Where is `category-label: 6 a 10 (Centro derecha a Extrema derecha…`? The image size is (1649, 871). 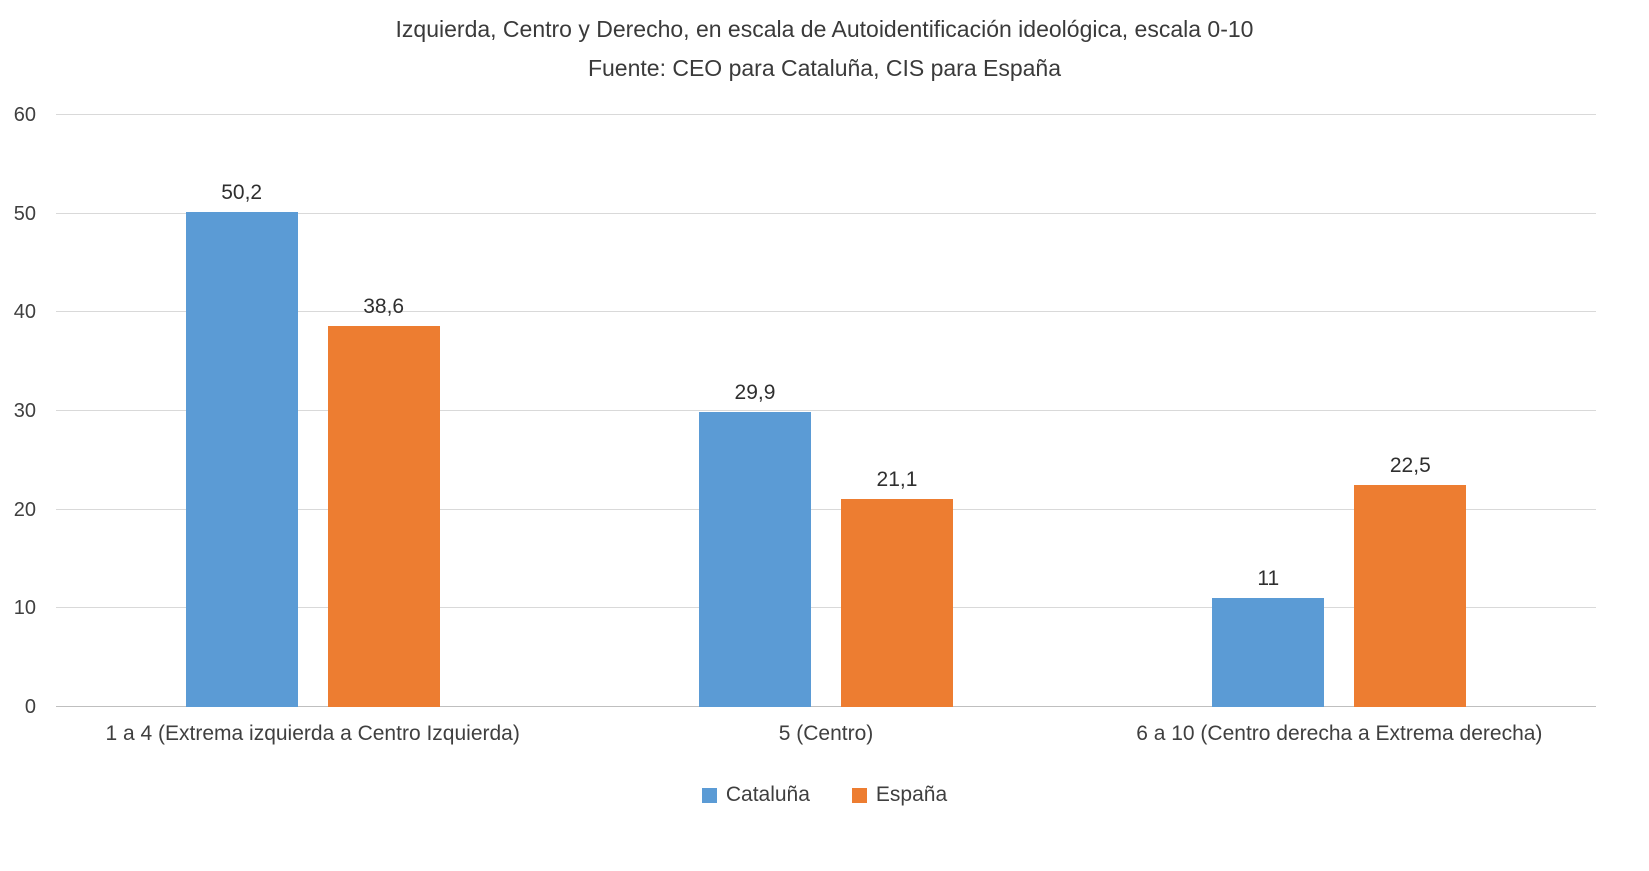
category-label: 6 a 10 (Centro derecha a Extrema derecha… is located at coordinates (1339, 733).